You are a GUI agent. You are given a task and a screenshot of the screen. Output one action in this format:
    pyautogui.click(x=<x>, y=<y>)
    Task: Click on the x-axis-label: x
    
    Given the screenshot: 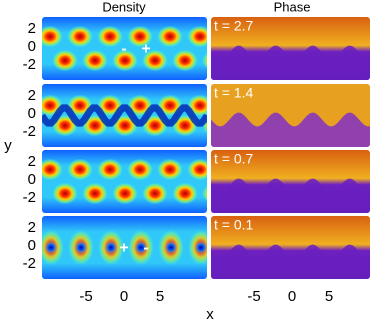 What is the action you would take?
    pyautogui.click(x=210, y=314)
    